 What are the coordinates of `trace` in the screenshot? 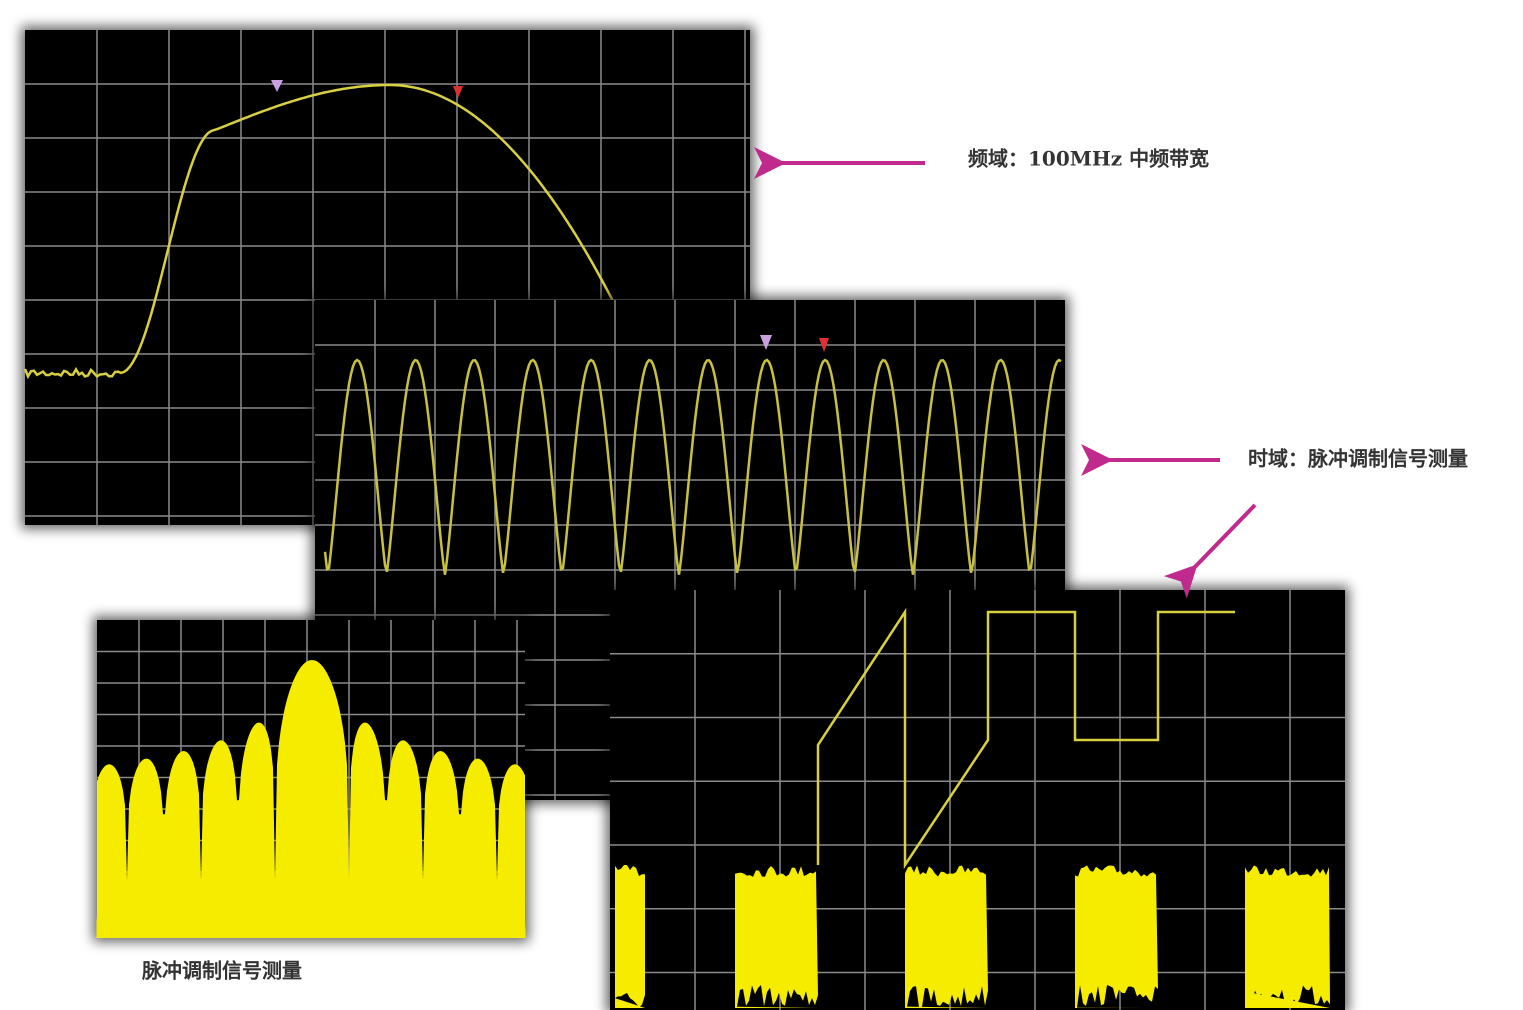 It's located at (692, 466).